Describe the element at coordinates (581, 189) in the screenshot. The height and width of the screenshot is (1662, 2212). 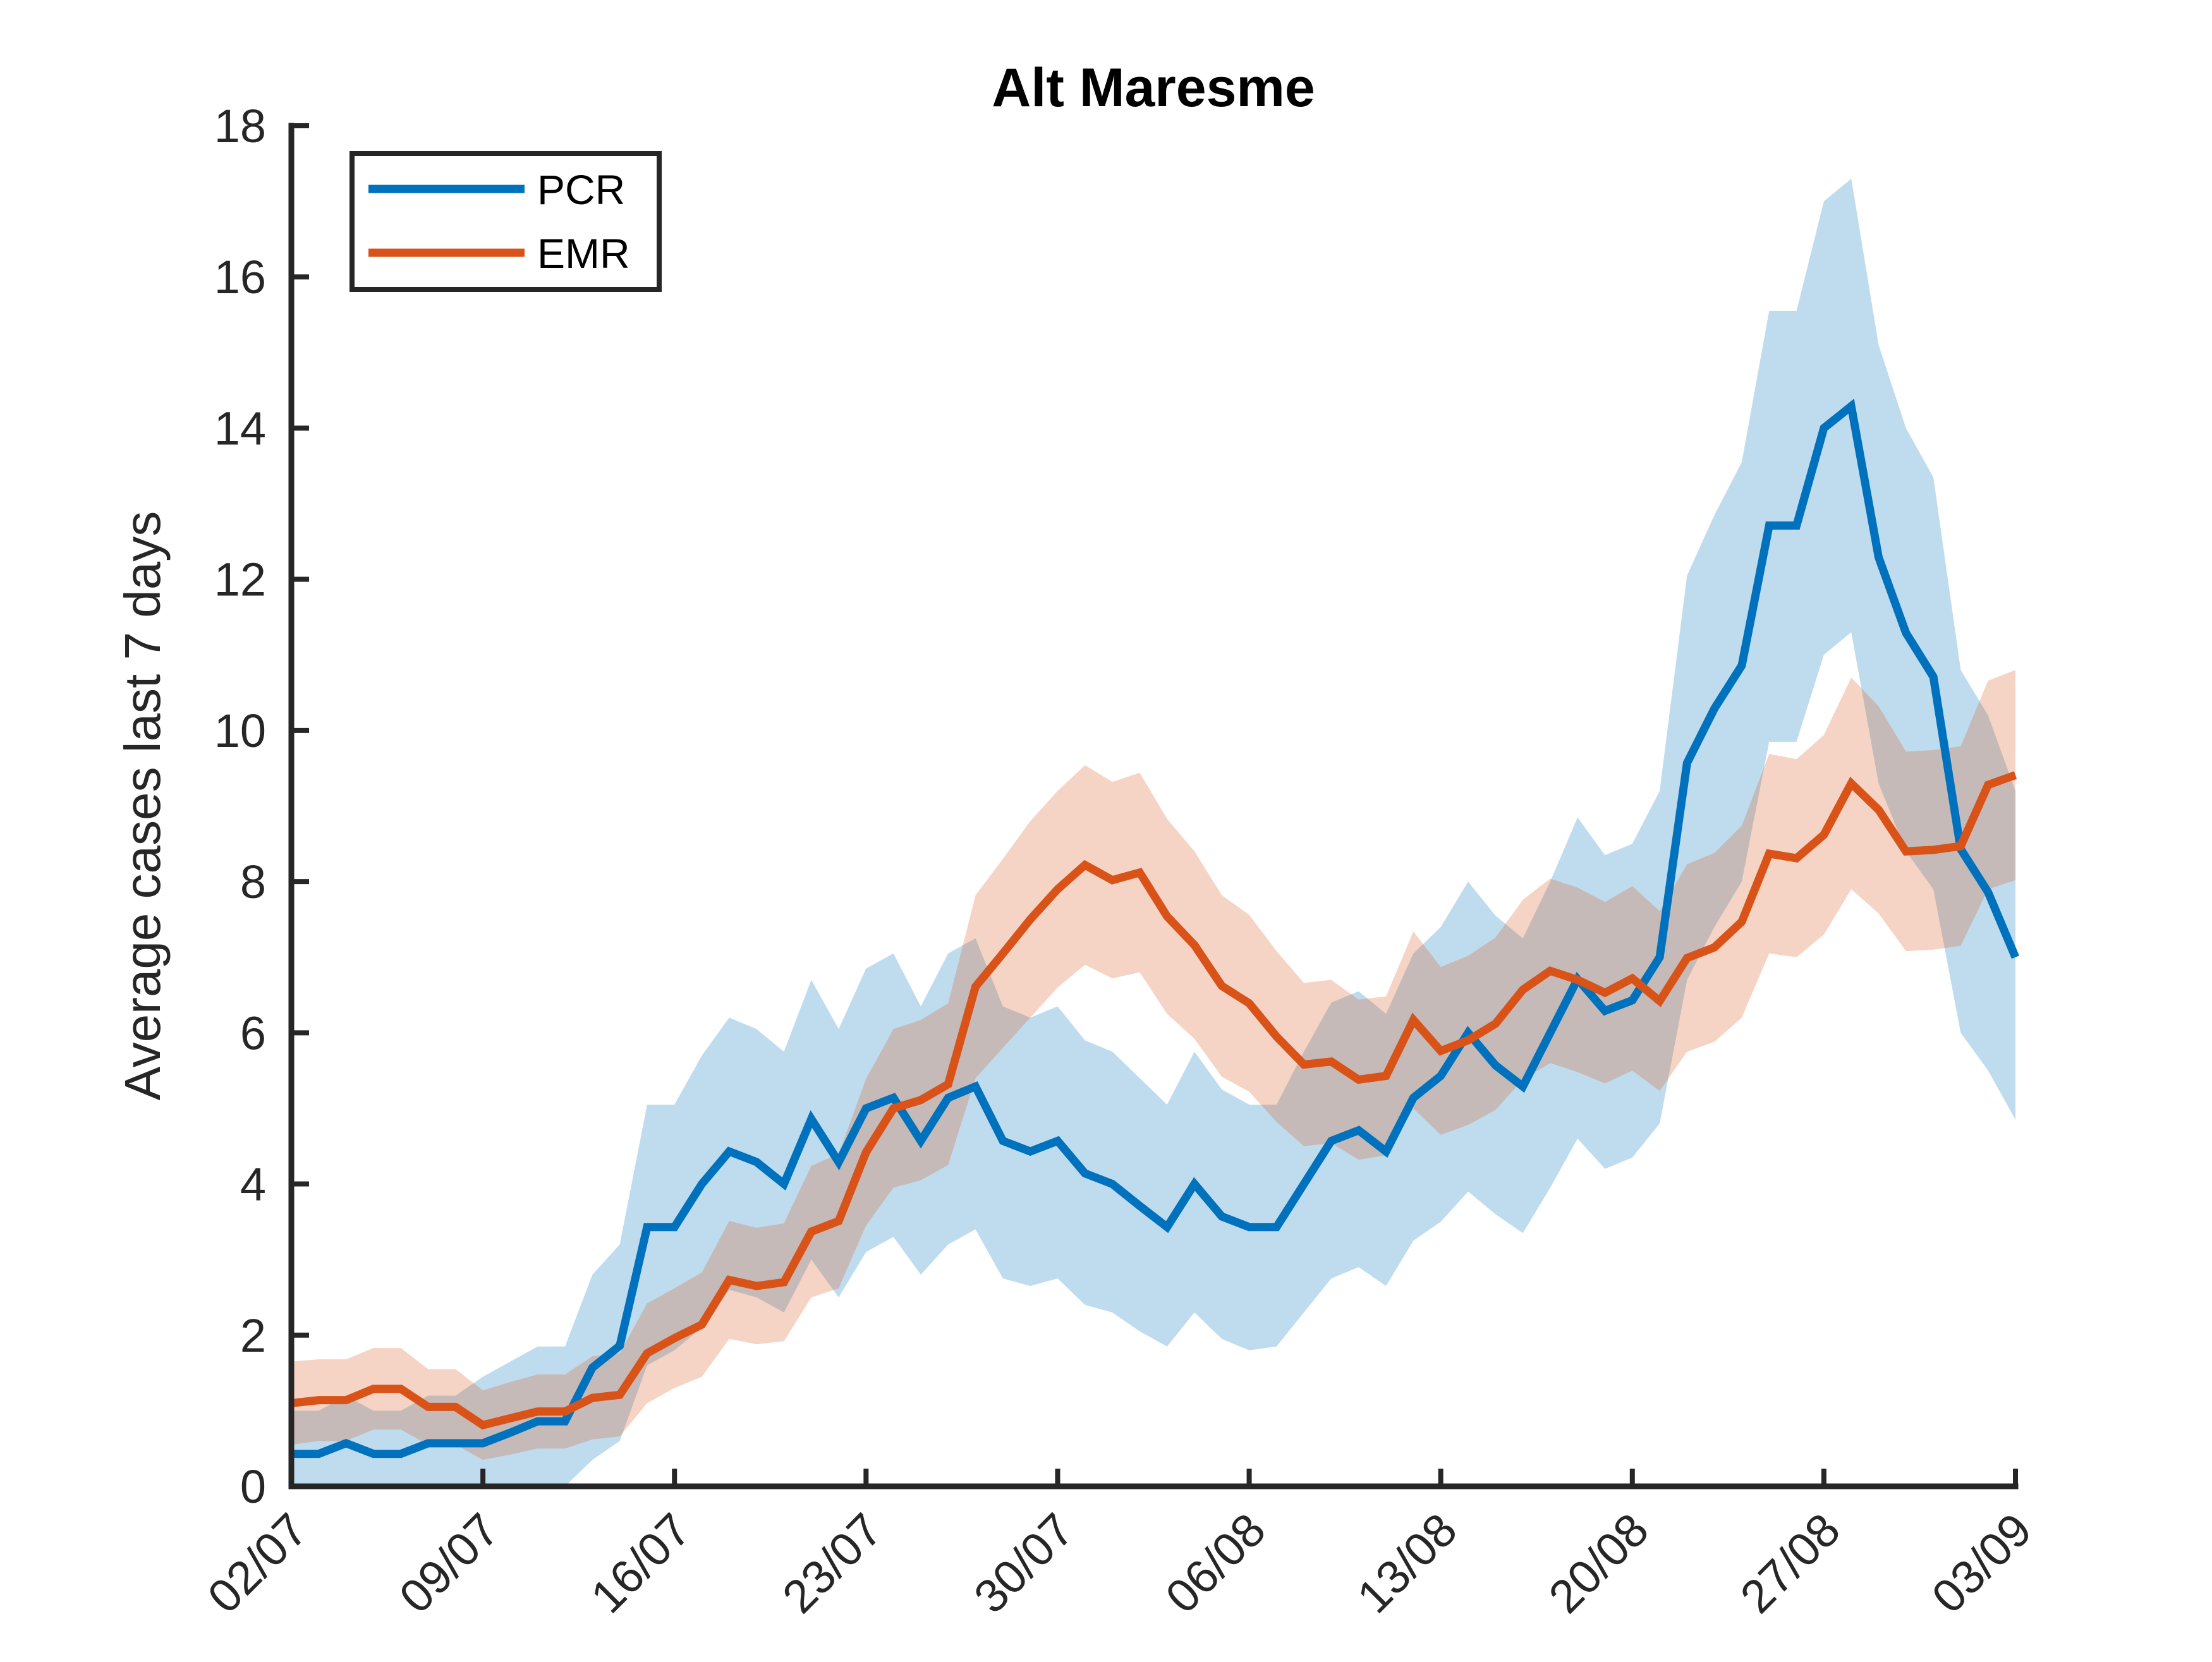
I see `legend-label-pcr: PCR` at that location.